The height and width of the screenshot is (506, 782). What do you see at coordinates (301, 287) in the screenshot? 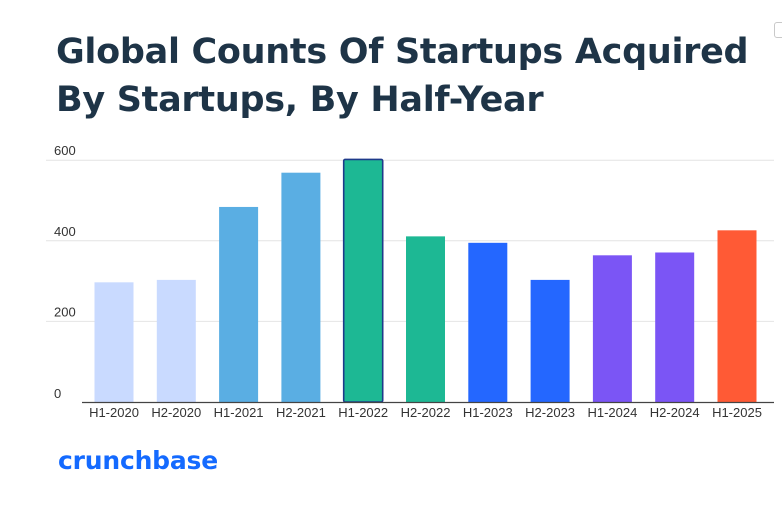
I see `bar-h2-2021` at bounding box center [301, 287].